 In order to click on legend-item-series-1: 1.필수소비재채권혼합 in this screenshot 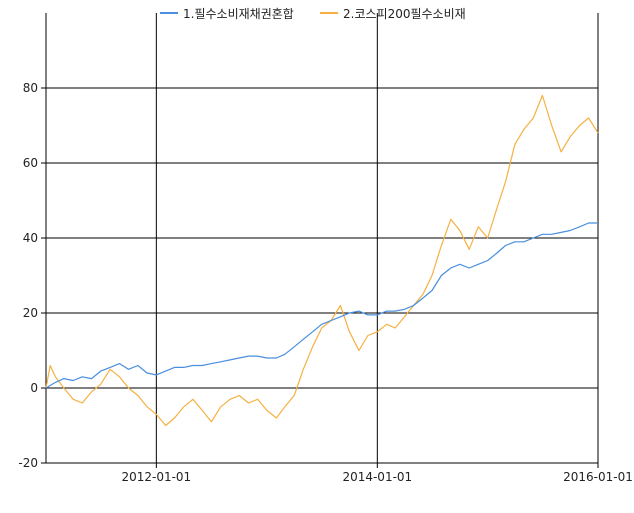, I will do `click(227, 13)`.